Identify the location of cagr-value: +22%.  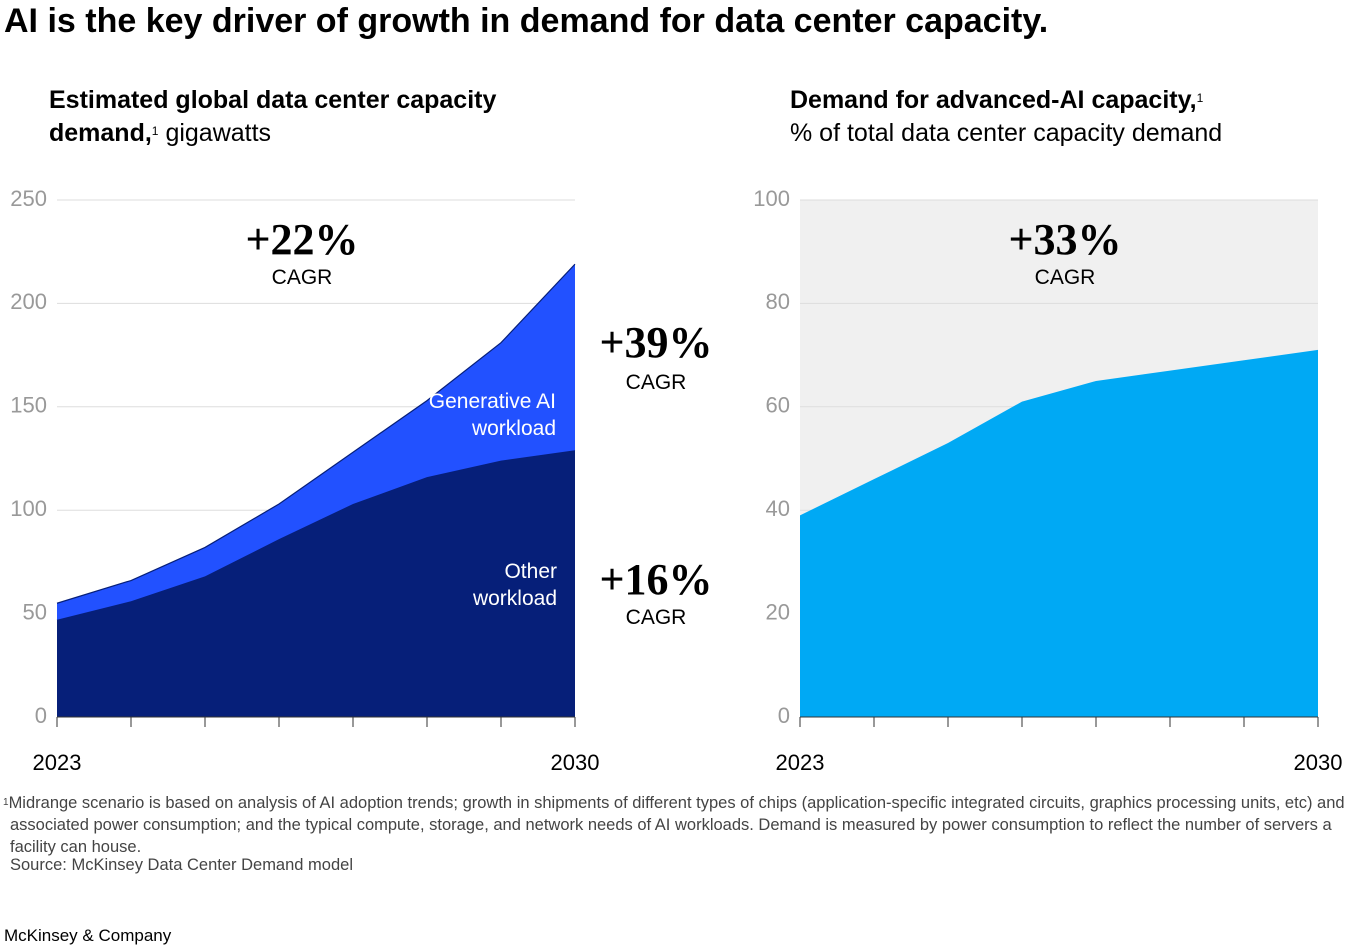
(302, 239).